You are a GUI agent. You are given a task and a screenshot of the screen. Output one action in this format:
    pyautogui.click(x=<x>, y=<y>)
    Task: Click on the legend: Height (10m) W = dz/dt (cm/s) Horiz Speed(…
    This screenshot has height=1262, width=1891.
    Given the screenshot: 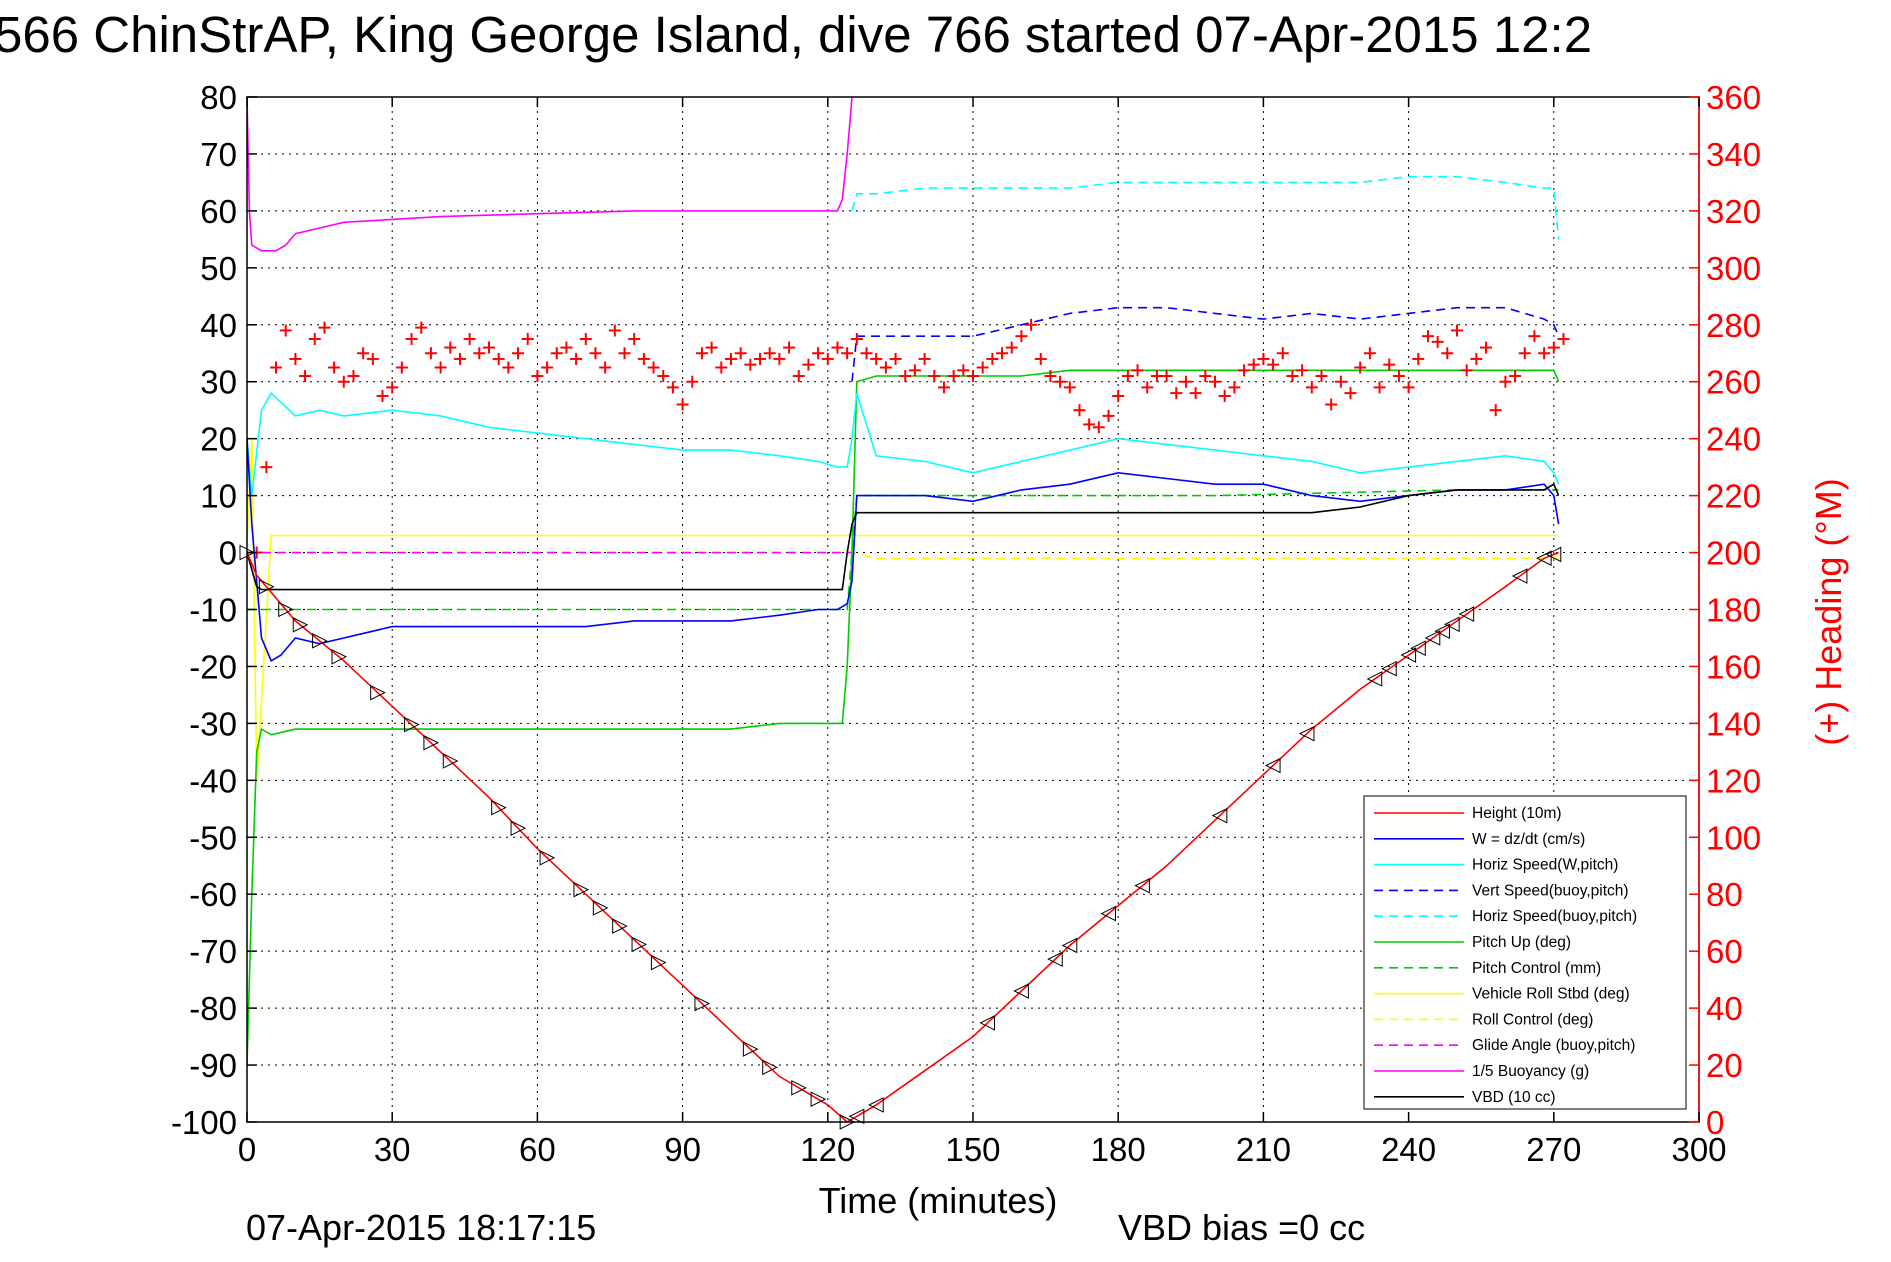 What is the action you would take?
    pyautogui.click(x=1525, y=952)
    